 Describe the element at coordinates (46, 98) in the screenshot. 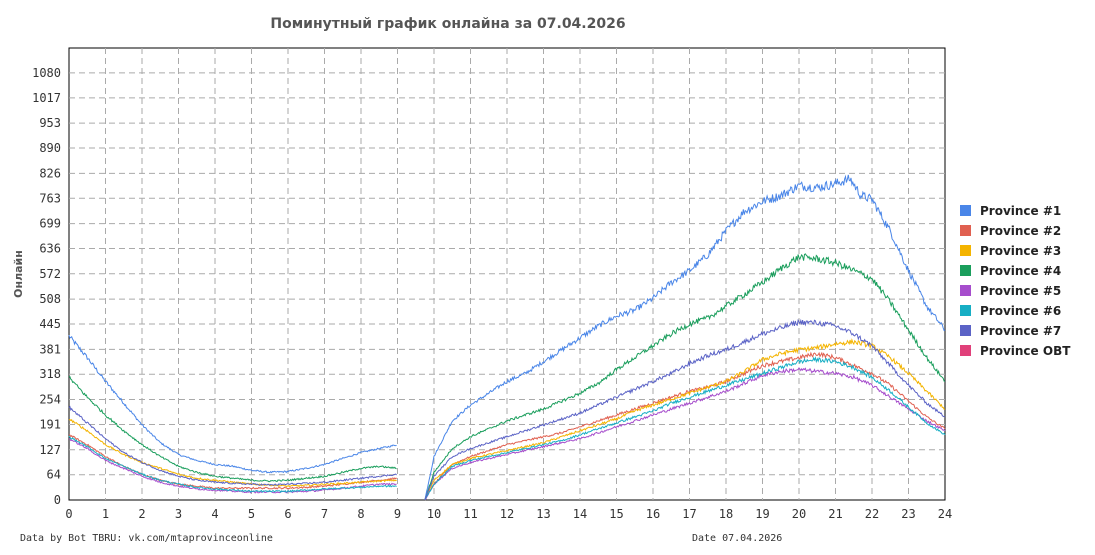

I see `y-tick-label: 1017` at that location.